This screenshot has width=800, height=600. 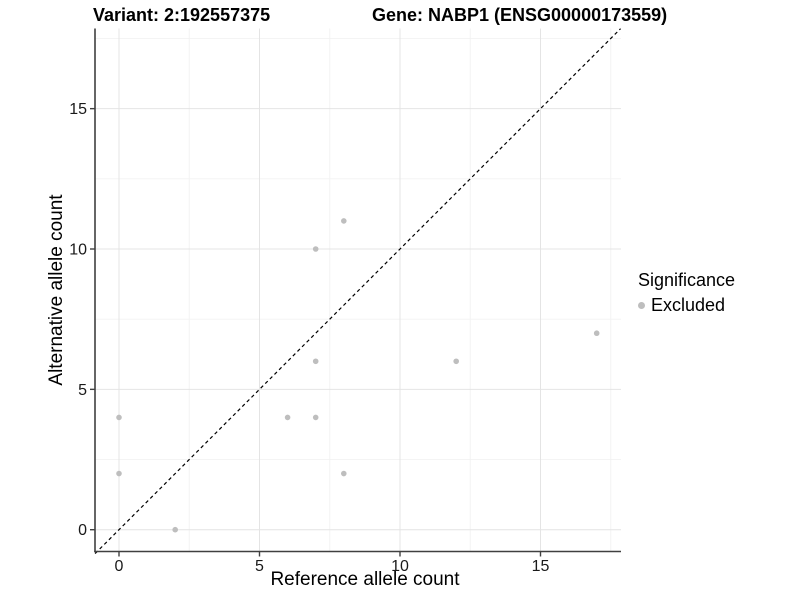 I want to click on y-axis-title: Alternative allele count, so click(x=56, y=290).